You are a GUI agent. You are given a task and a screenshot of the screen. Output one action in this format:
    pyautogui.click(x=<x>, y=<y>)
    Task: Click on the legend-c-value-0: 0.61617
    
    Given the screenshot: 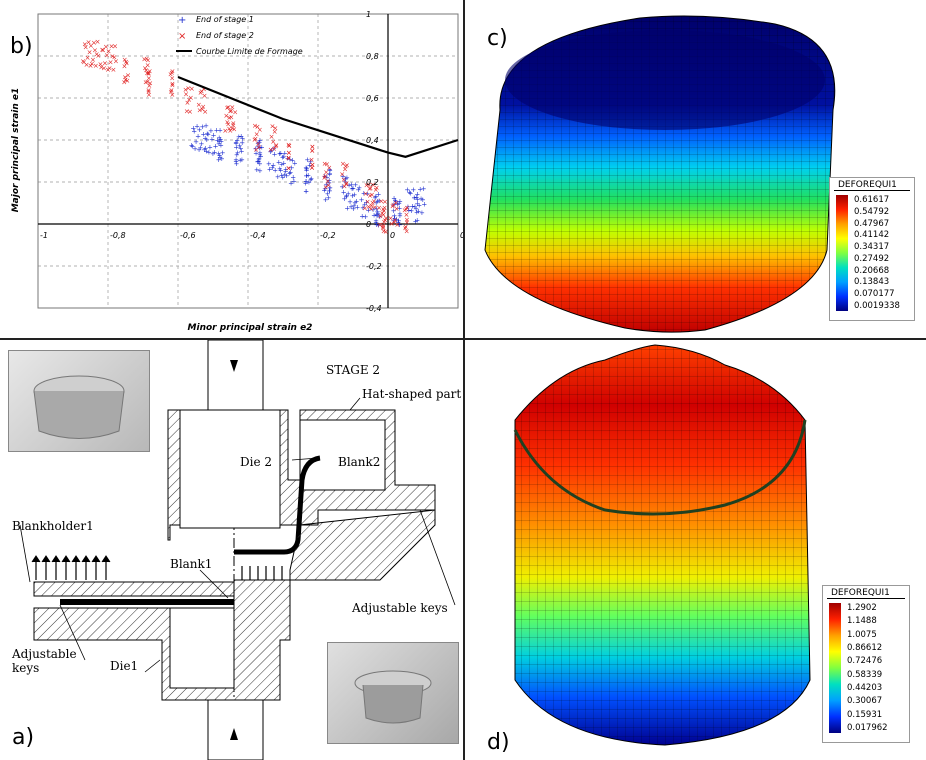 What is the action you would take?
    pyautogui.click(x=877, y=200)
    